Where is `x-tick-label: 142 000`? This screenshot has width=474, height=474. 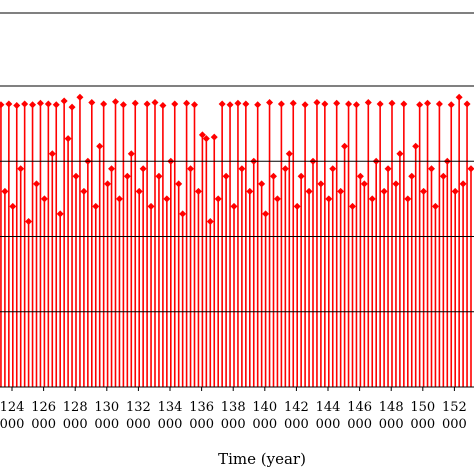
x-tick-label: 142 000 is located at coordinates (296, 416).